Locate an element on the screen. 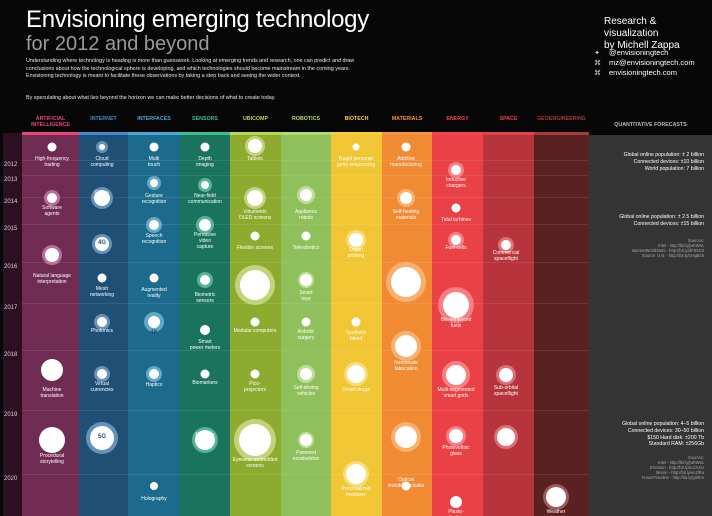  column-header: SENSORS is located at coordinates (205, 119).